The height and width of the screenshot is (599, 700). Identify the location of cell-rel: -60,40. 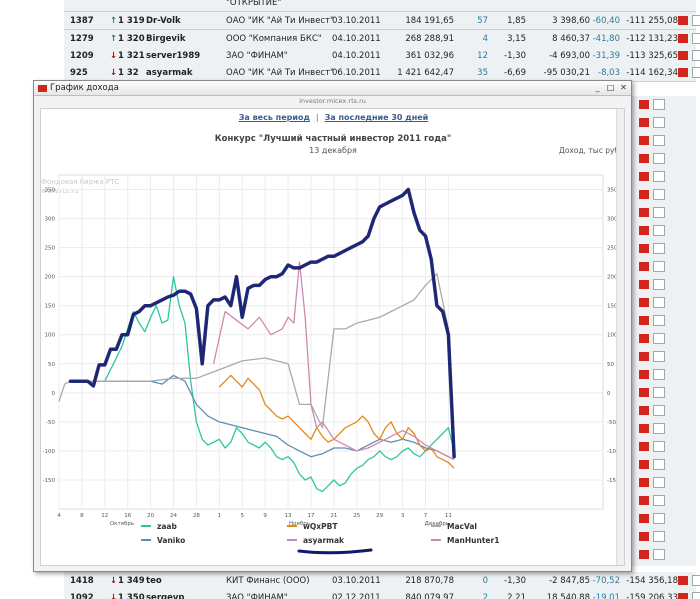
(606, 21).